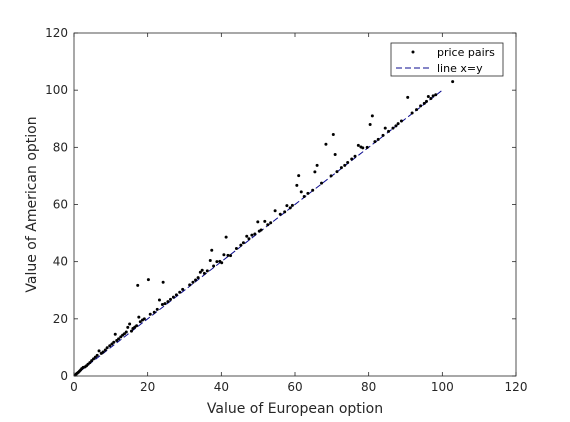 This screenshot has height=422, width=570. What do you see at coordinates (447, 59) in the screenshot?
I see `legend-box` at bounding box center [447, 59].